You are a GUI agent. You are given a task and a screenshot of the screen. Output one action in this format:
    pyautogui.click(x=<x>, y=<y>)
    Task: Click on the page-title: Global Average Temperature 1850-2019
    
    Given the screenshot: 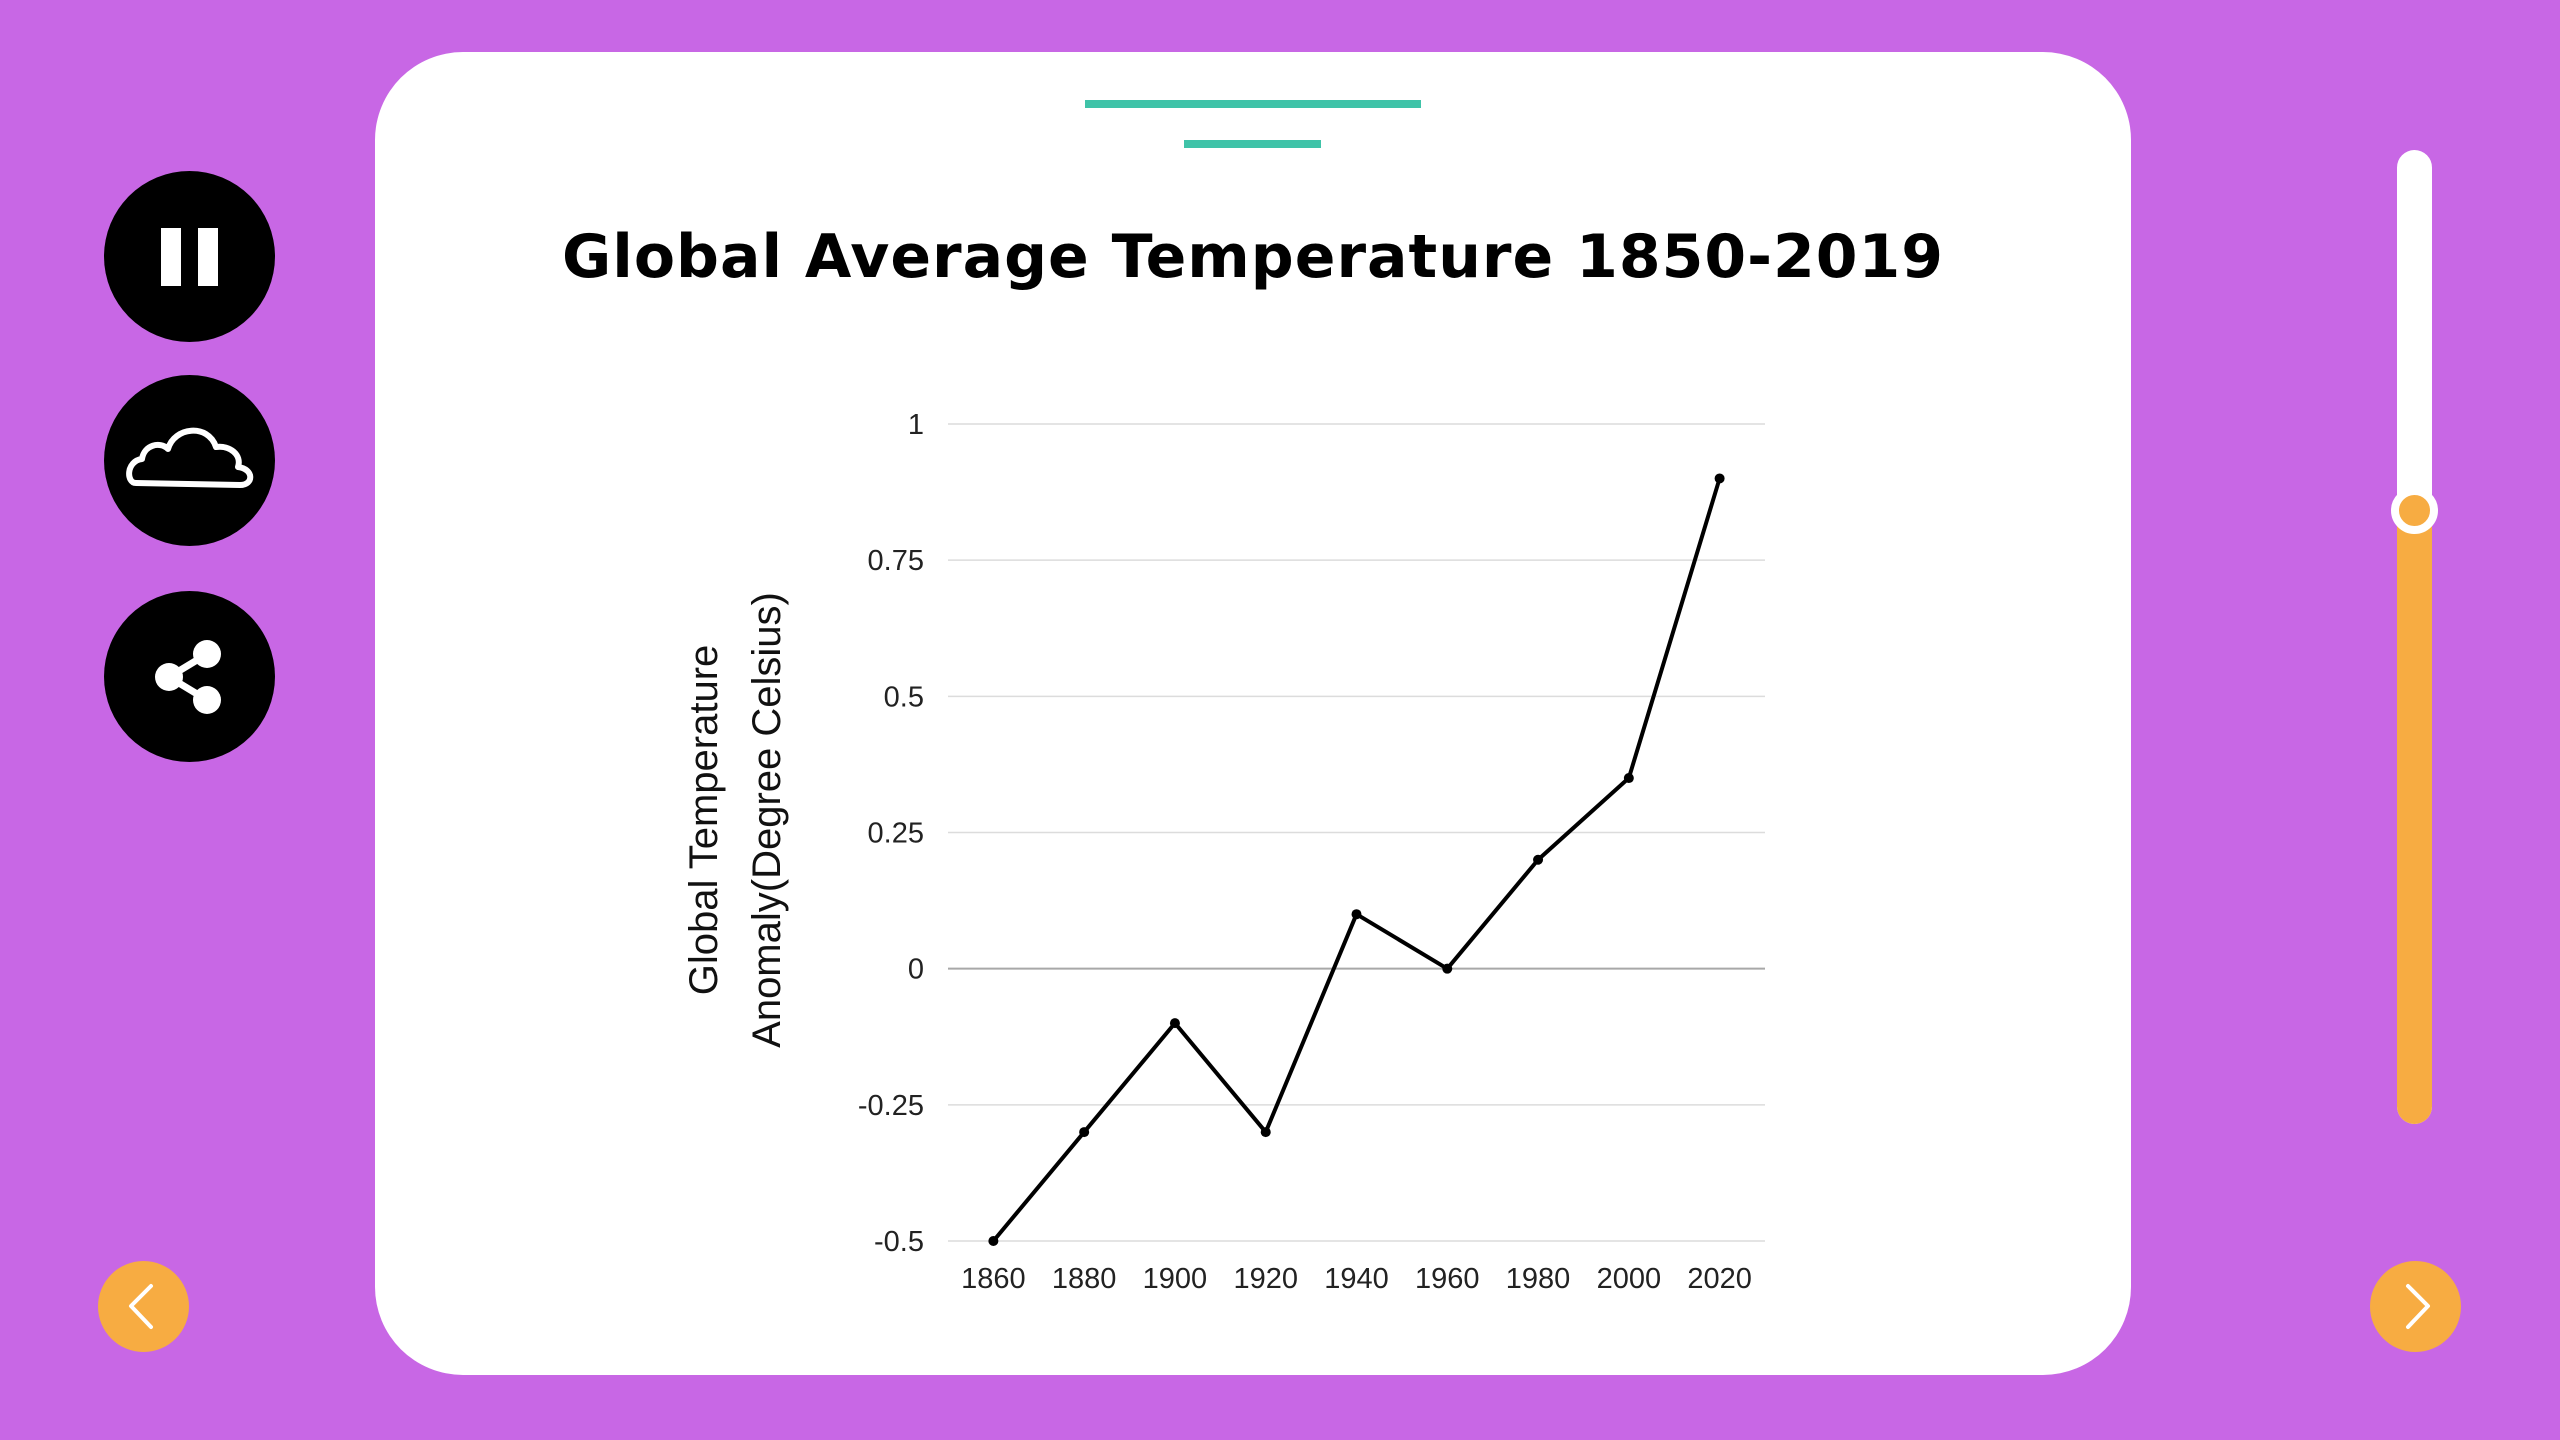 What is the action you would take?
    pyautogui.click(x=1253, y=257)
    